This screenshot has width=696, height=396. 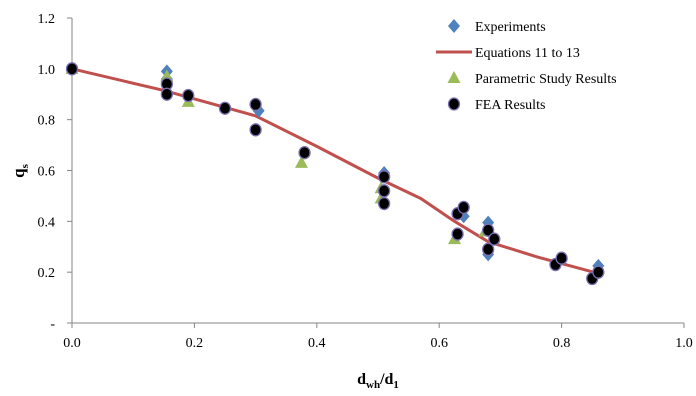 I want to click on x-axis-title-sub1: wh, so click(x=373, y=385).